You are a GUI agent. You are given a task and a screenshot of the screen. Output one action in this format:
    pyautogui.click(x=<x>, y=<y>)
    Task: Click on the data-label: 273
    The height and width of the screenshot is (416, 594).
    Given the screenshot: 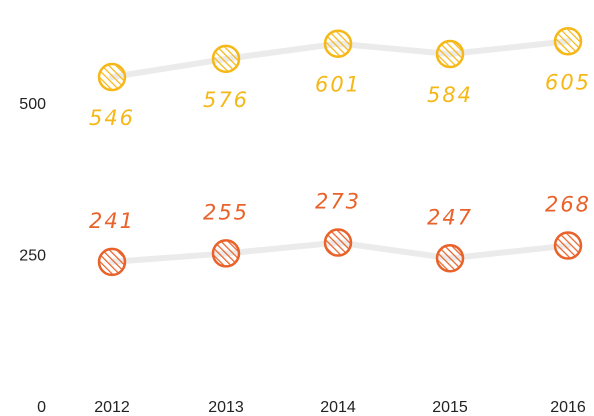 What is the action you would take?
    pyautogui.click(x=338, y=202)
    